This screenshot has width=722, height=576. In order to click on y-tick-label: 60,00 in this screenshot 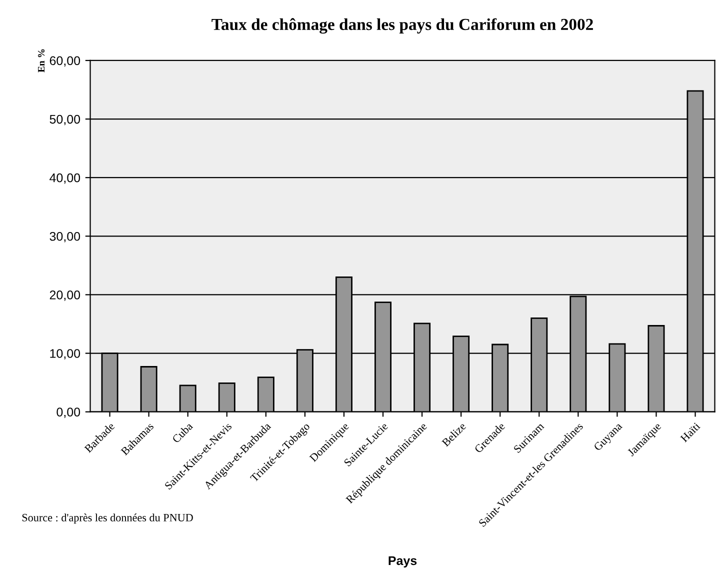, I will do `click(65, 61)`.